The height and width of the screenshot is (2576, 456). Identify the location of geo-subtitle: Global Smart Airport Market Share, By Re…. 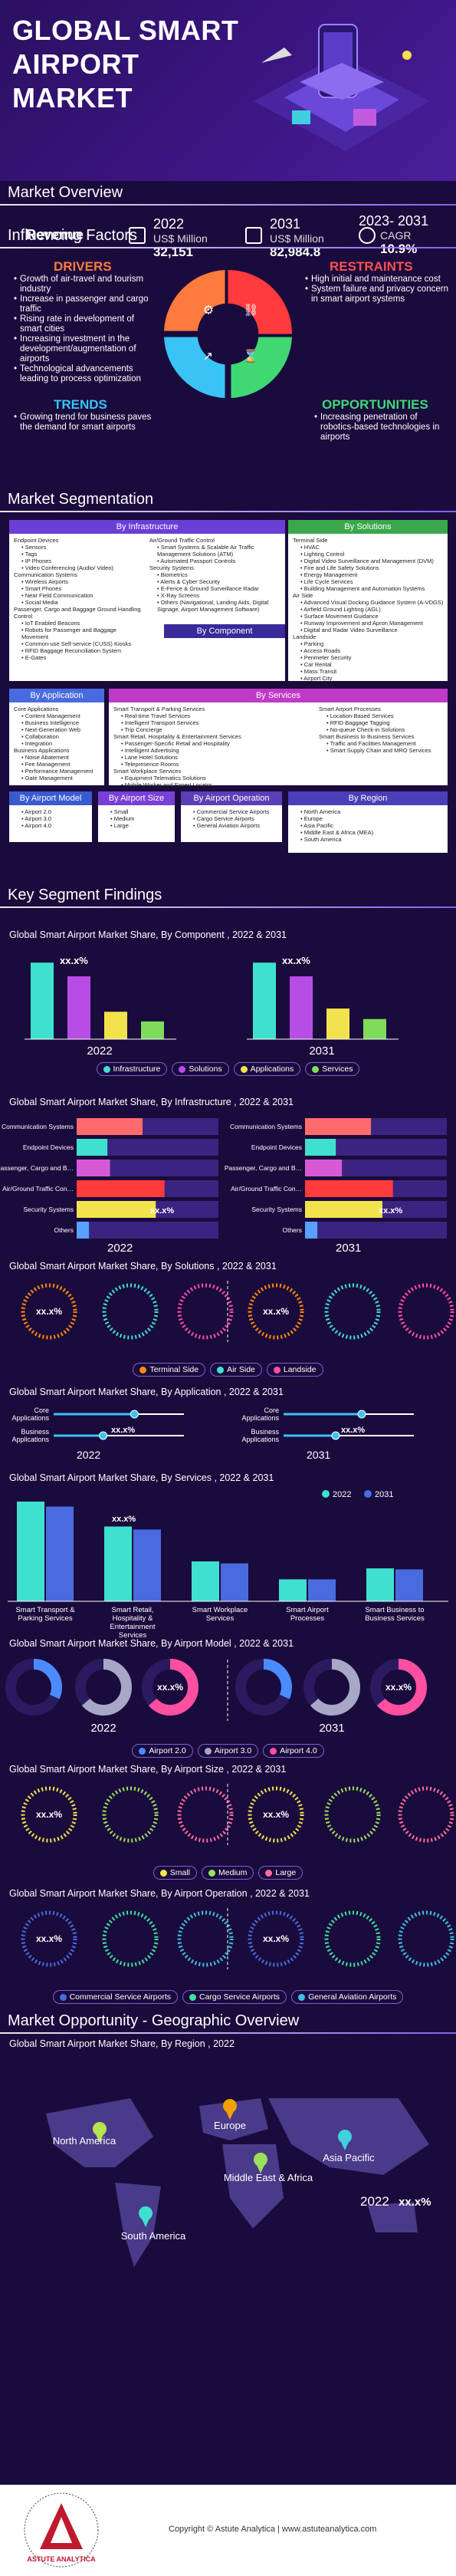
(122, 2043).